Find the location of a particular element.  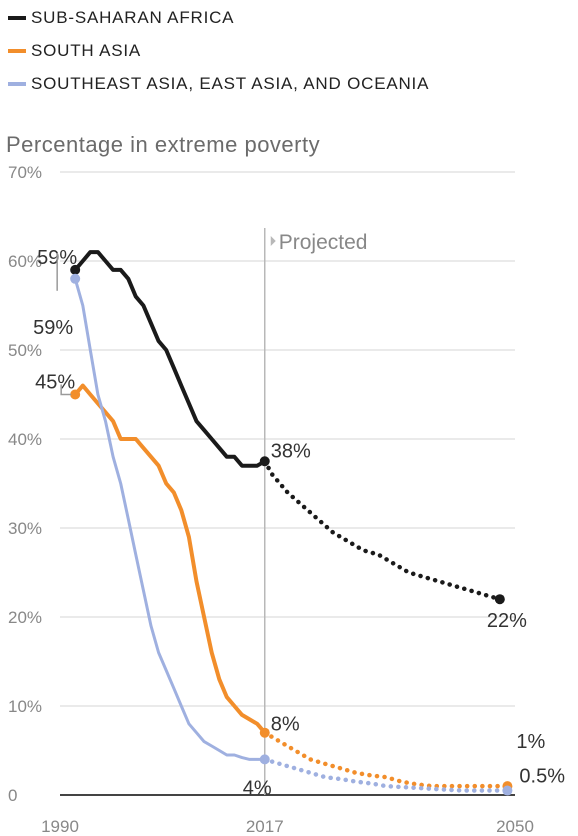

y-tick-label: 10% is located at coordinates (25, 706).